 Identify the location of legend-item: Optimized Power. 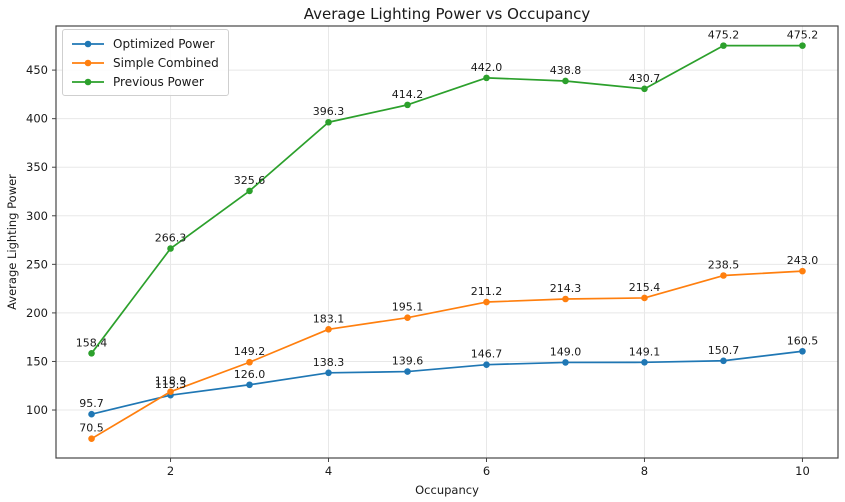
(145, 43).